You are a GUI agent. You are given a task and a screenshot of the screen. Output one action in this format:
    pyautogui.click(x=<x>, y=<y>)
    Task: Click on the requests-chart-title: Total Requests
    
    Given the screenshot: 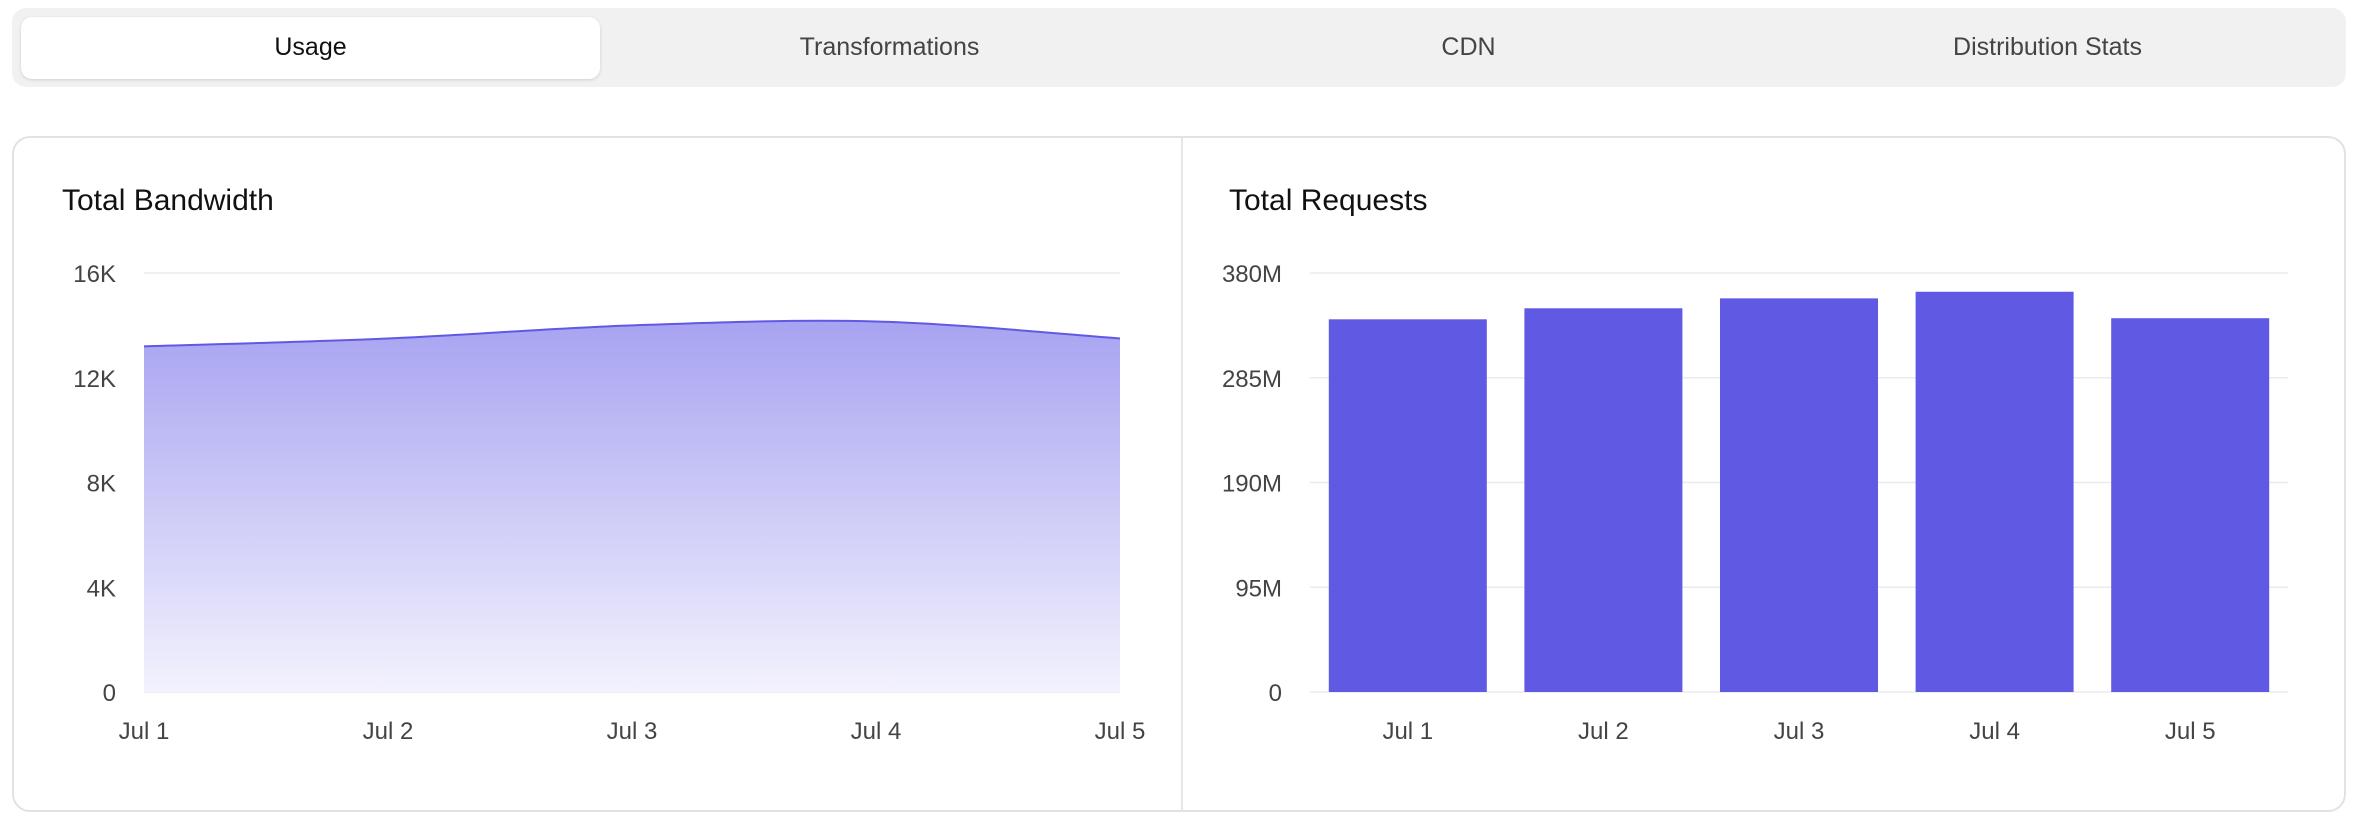 What is the action you would take?
    pyautogui.click(x=1328, y=200)
    